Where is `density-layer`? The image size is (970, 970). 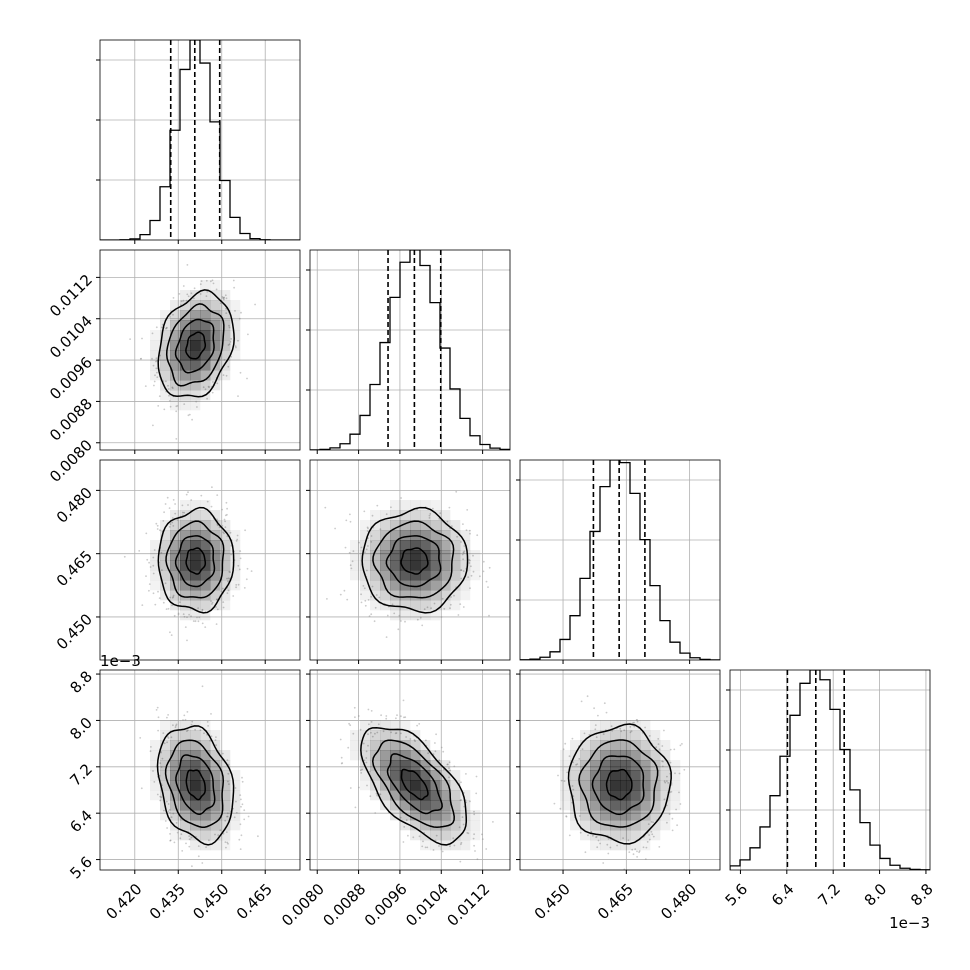
density-layer is located at coordinates (416, 781).